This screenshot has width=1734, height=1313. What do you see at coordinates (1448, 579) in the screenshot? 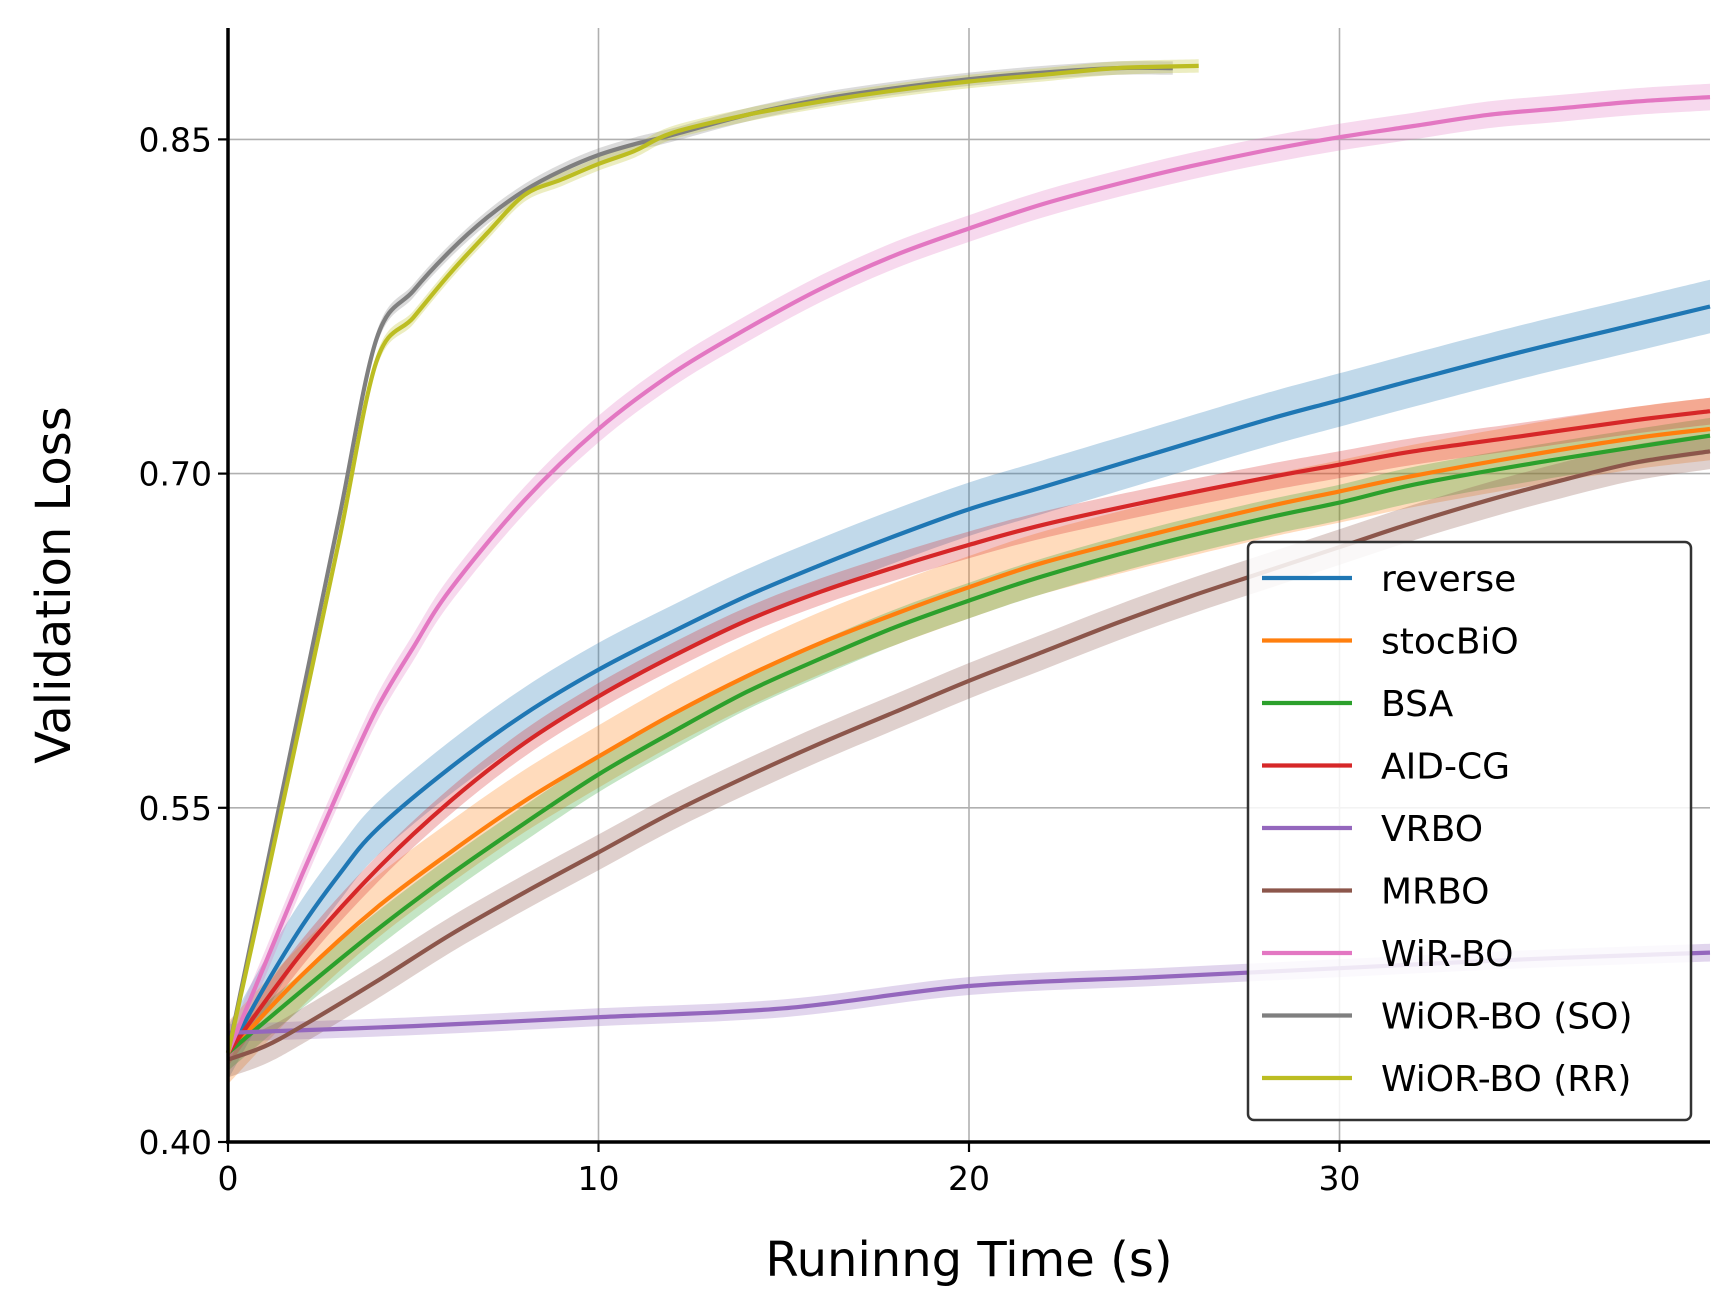
I see `legend-label-reverse: reverse` at bounding box center [1448, 579].